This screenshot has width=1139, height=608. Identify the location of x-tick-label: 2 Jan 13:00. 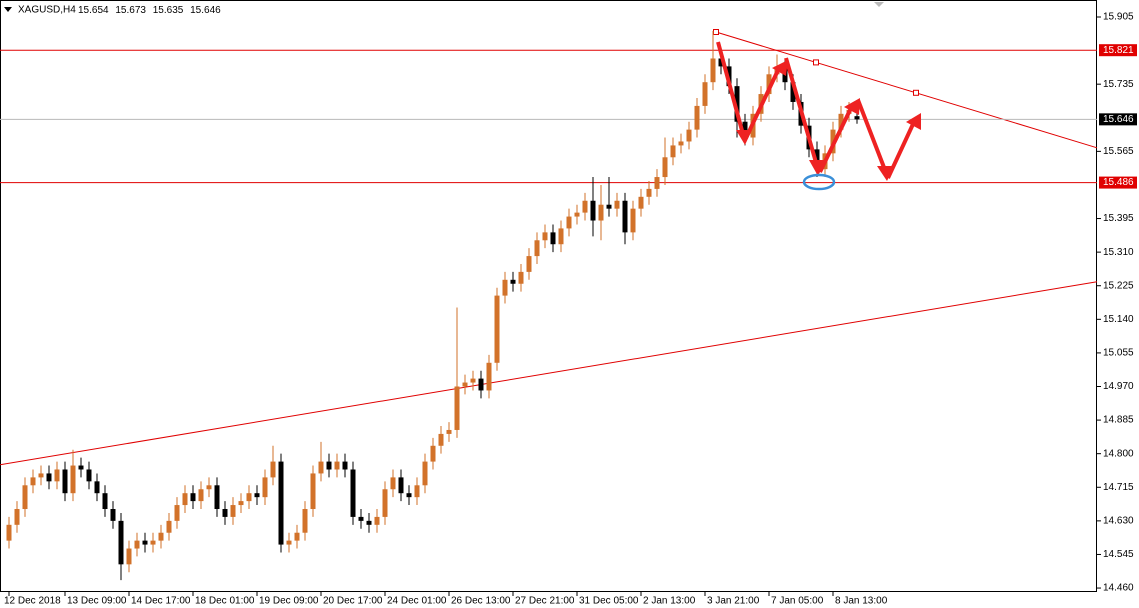
(669, 601).